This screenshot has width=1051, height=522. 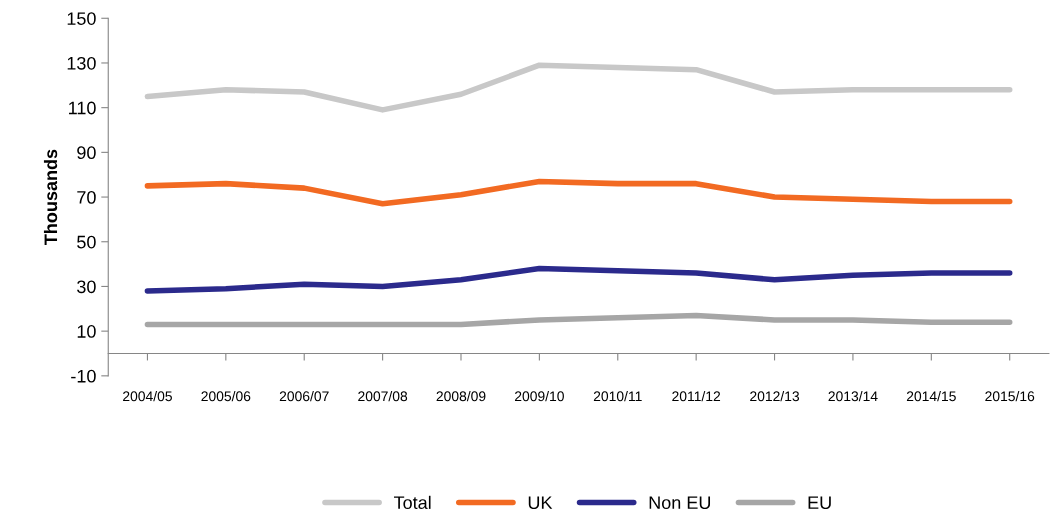 I want to click on y-tick-label: 10, so click(x=86, y=331).